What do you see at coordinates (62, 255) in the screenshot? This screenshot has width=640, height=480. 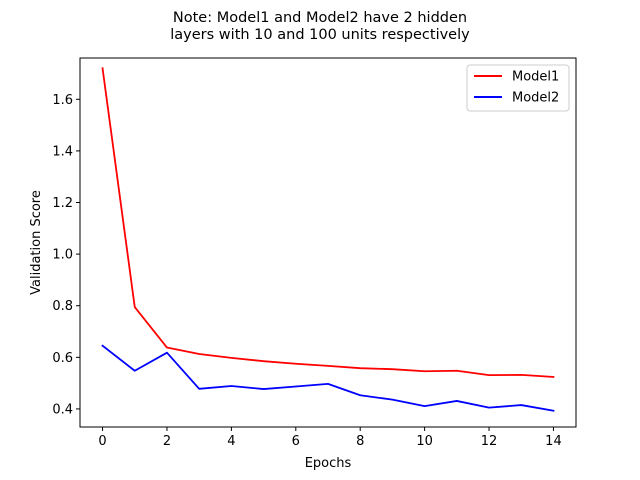 I see `y-tick-label: 1.0` at bounding box center [62, 255].